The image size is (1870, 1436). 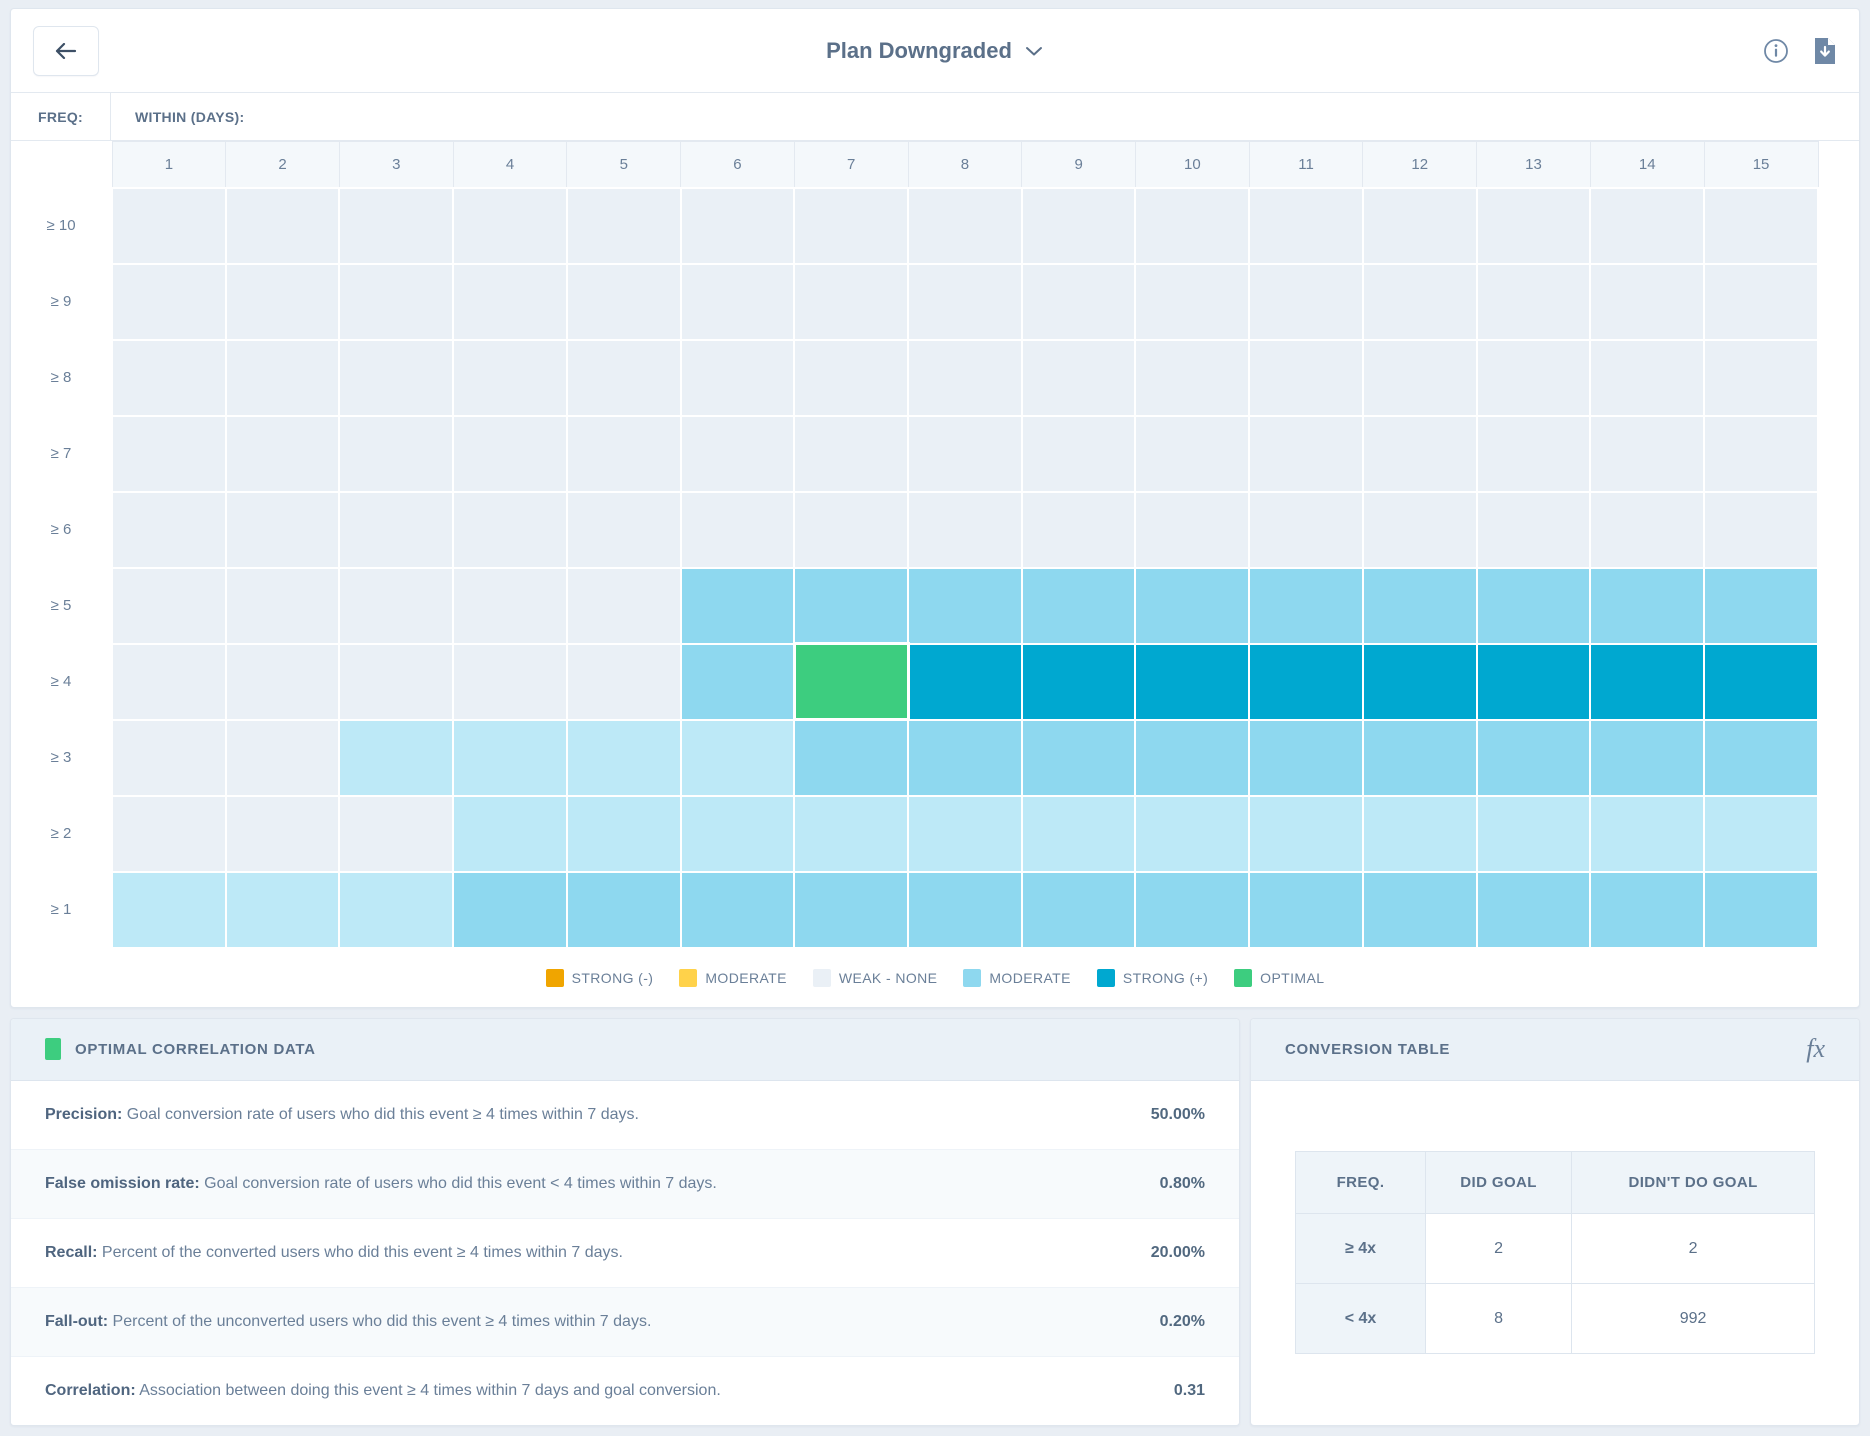 I want to click on chevron-down-icon, so click(x=1034, y=51).